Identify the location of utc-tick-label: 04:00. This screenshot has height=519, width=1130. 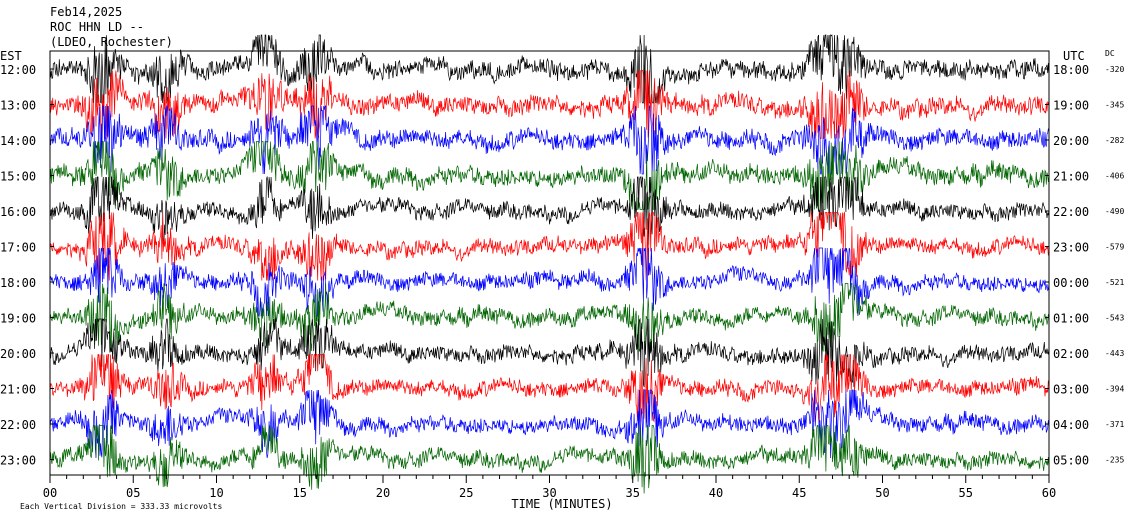
(1071, 425).